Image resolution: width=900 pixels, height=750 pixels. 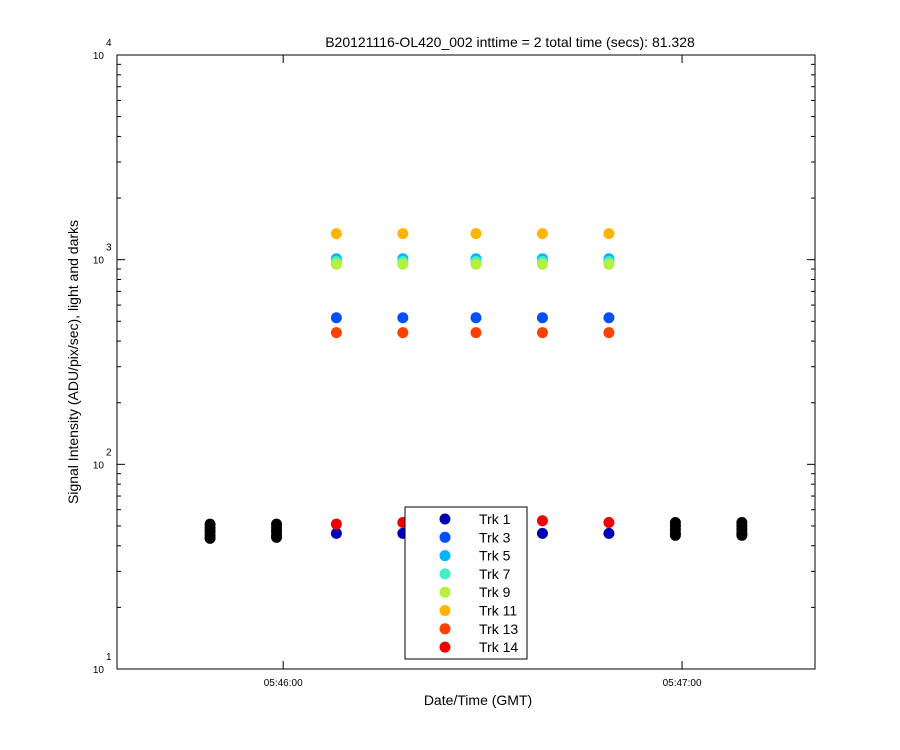 I want to click on y-tick-exponent: 2, so click(x=109, y=452).